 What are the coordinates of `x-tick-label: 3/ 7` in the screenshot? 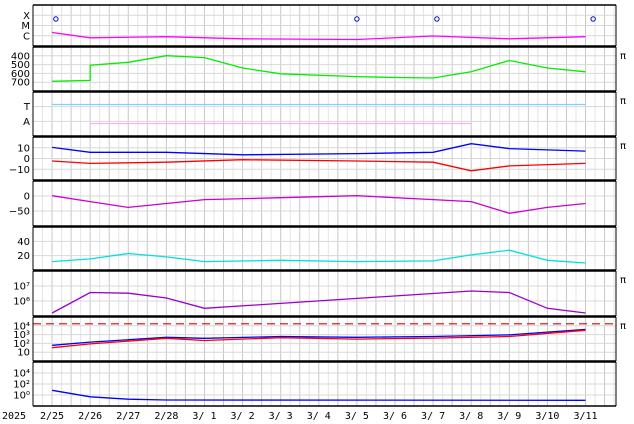 It's located at (433, 416).